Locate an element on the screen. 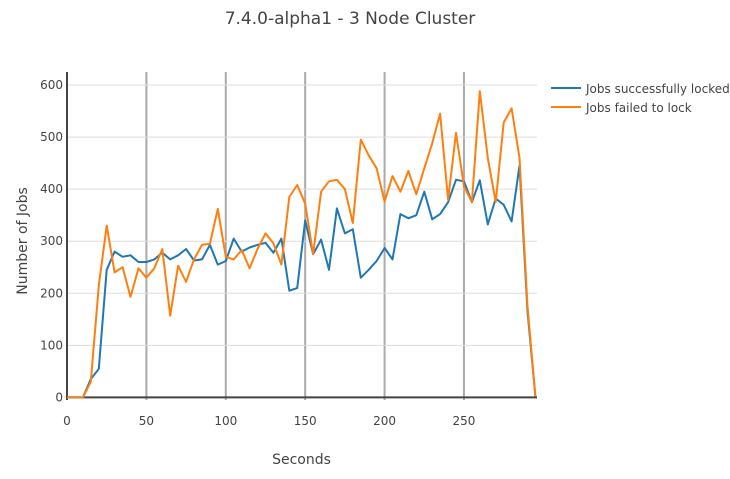 The height and width of the screenshot is (479, 730). x-tick-label: 0 is located at coordinates (67, 421).